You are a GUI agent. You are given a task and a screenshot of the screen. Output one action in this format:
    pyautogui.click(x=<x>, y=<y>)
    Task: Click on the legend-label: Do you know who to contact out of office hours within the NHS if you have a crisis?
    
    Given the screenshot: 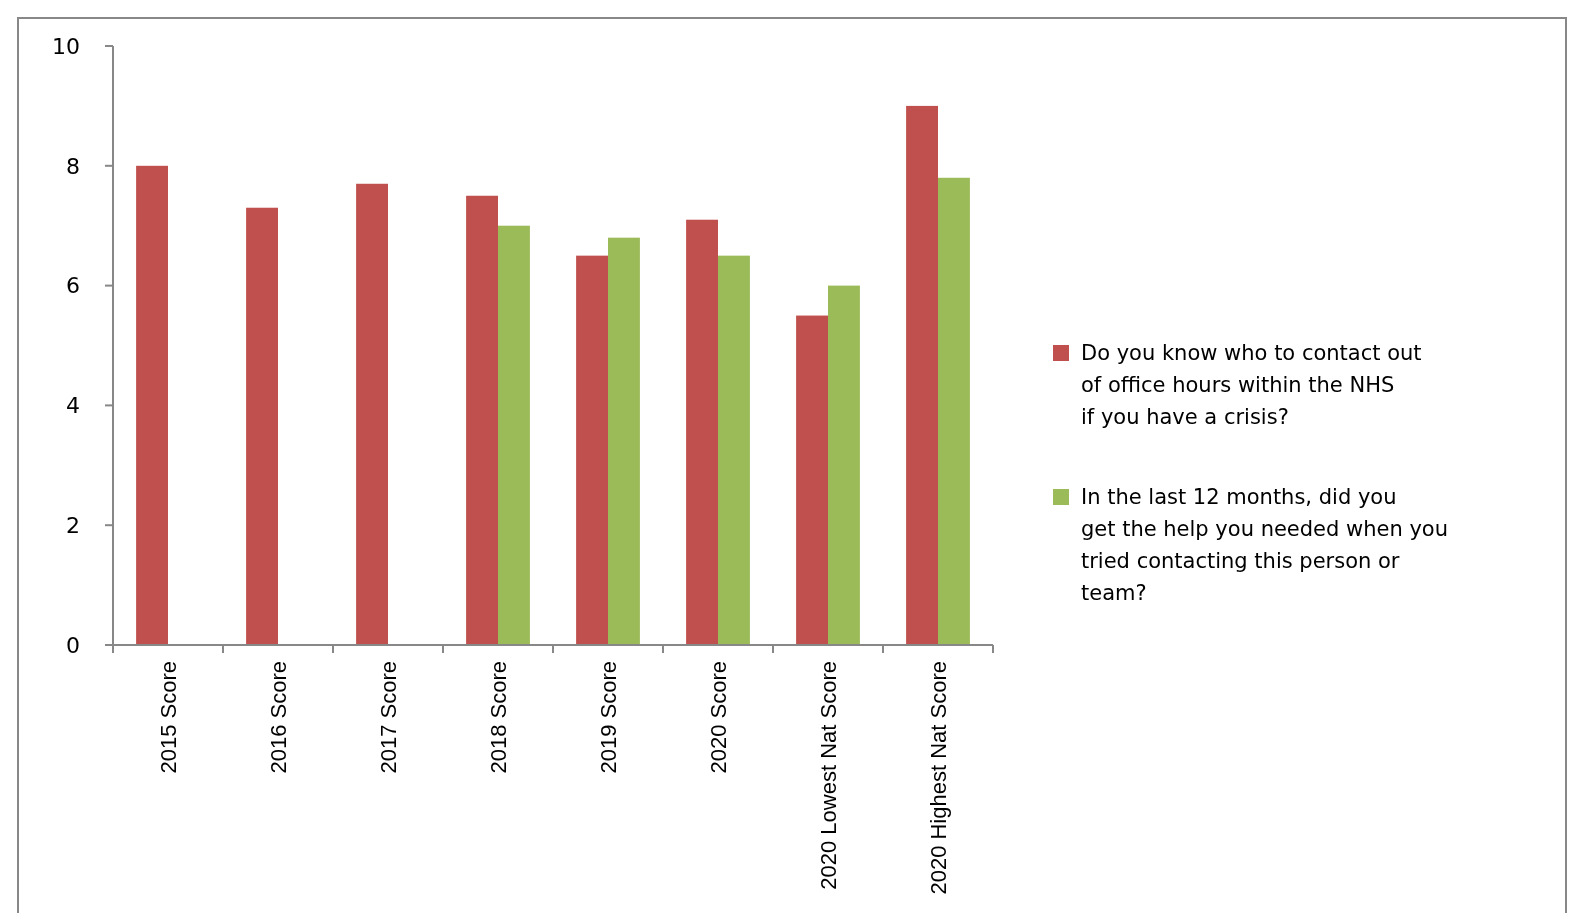 What is the action you would take?
    pyautogui.click(x=1251, y=385)
    